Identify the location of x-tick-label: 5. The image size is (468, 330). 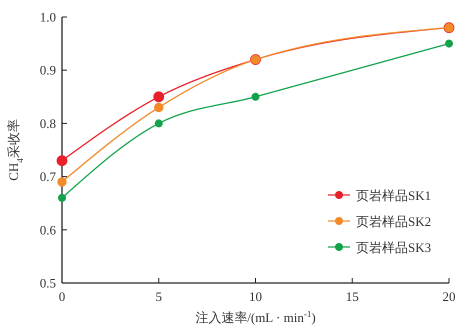
(159, 296).